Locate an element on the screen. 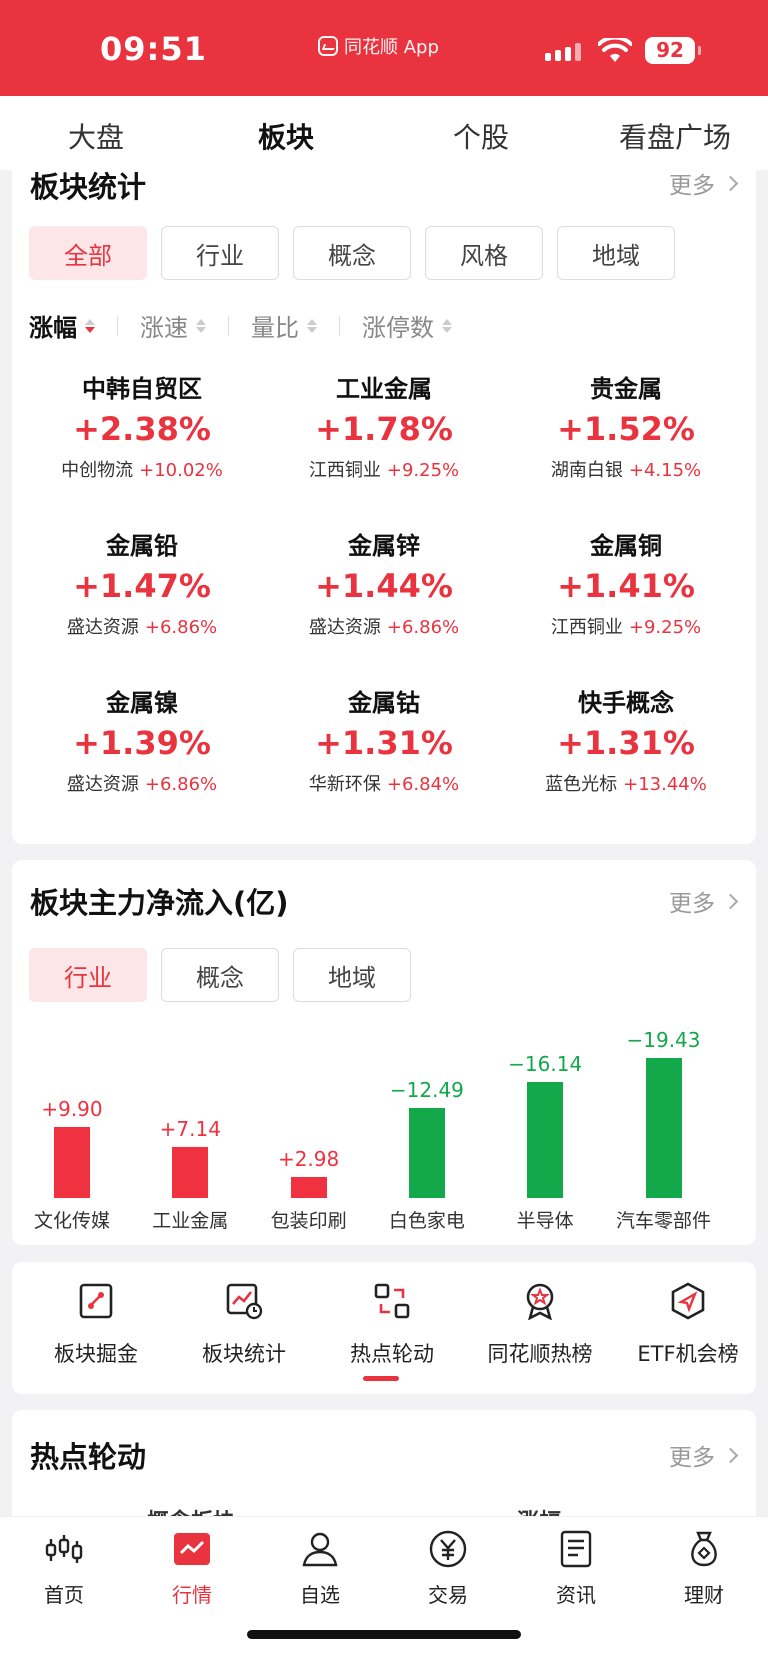 The height and width of the screenshot is (1665, 768). bar-group: +7.14 工业金属 is located at coordinates (190, 1125).